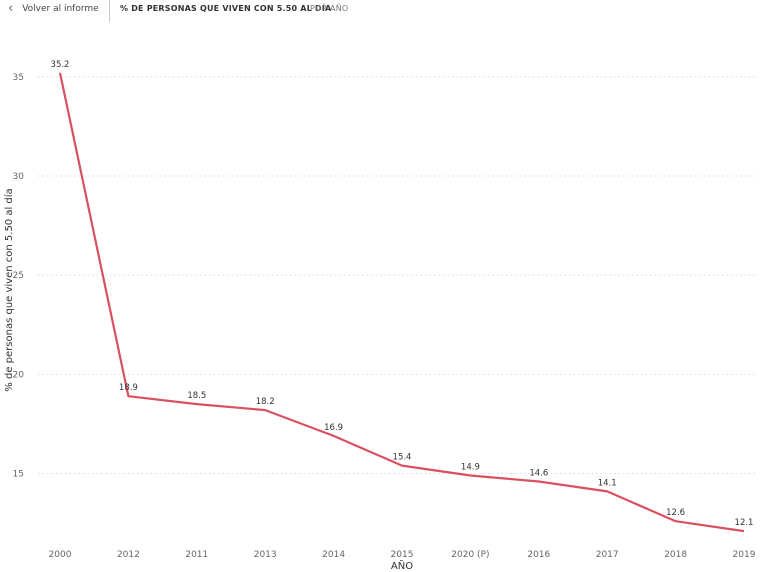 The height and width of the screenshot is (572, 768). Describe the element at coordinates (11, 8) in the screenshot. I see `chevron-left-icon: ‹` at that location.